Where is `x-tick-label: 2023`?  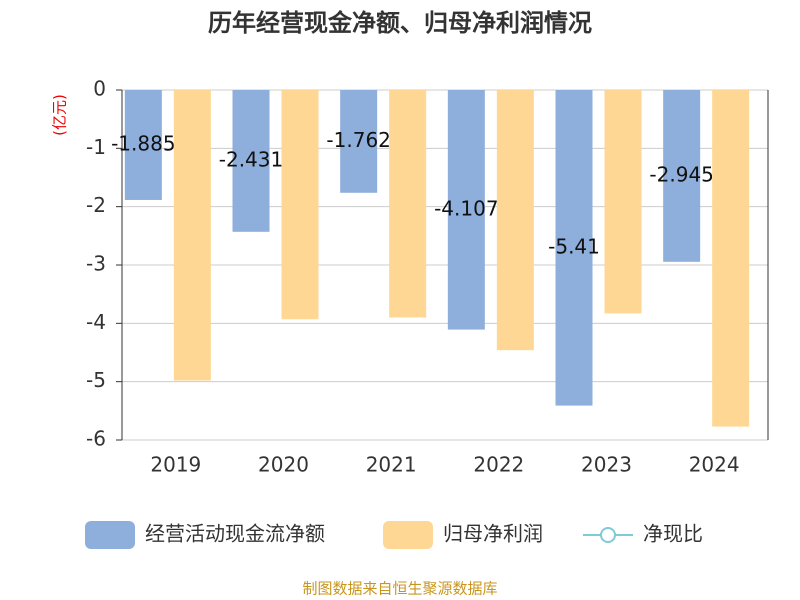
x-tick-label: 2023 is located at coordinates (606, 465).